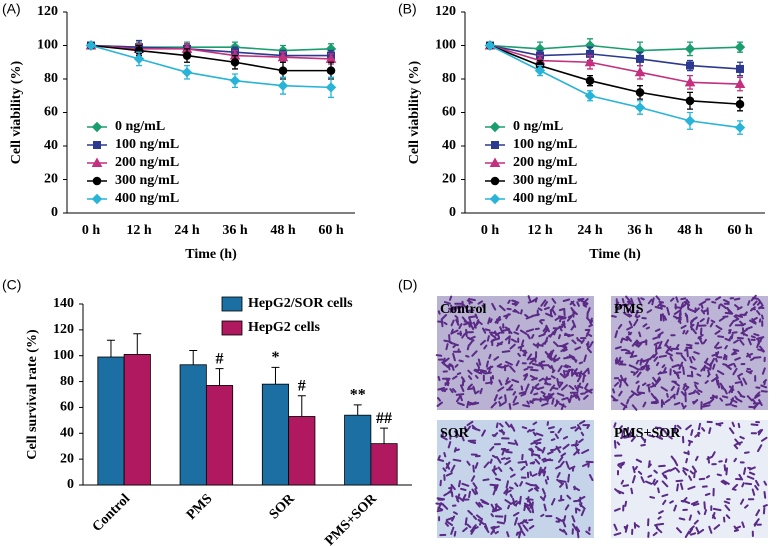  What do you see at coordinates (16, 112) in the screenshot?
I see `y-axis-title: Cell viability (%)` at bounding box center [16, 112].